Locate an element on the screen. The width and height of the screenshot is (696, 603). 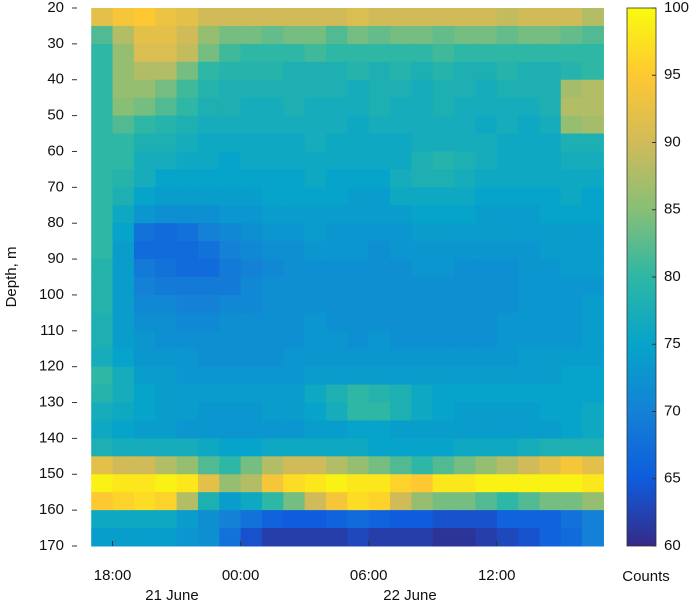
colorbar-tick-label: 65 is located at coordinates (672, 478).